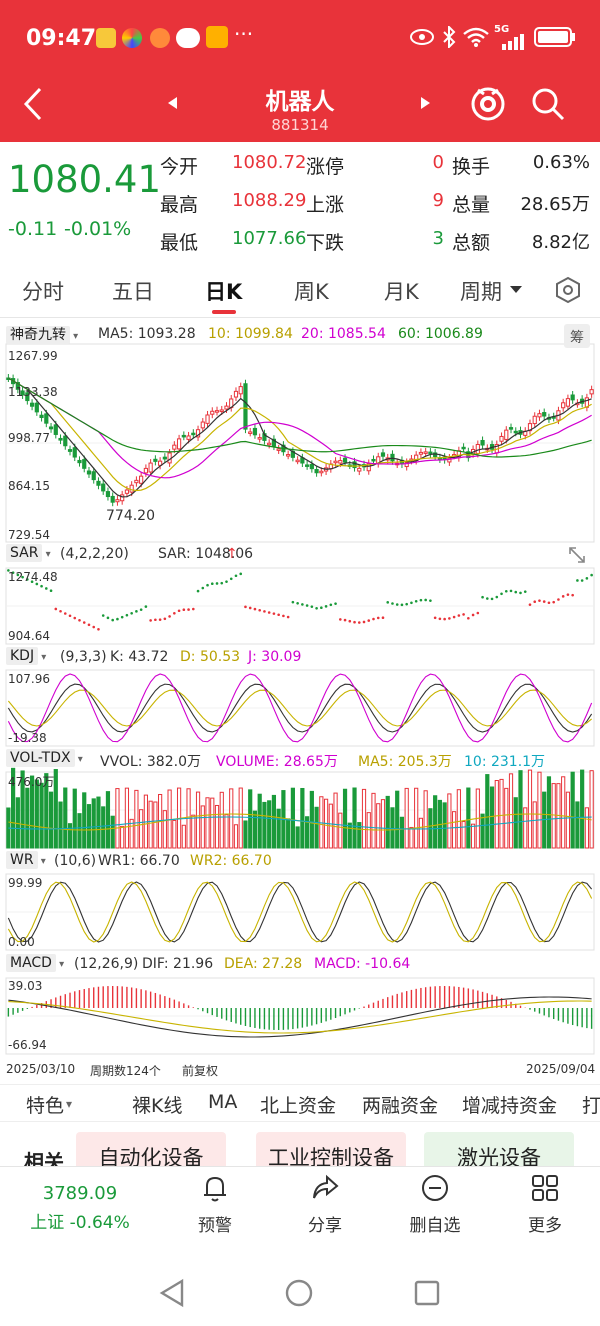  I want to click on tab-1: 五日, so click(133, 292).